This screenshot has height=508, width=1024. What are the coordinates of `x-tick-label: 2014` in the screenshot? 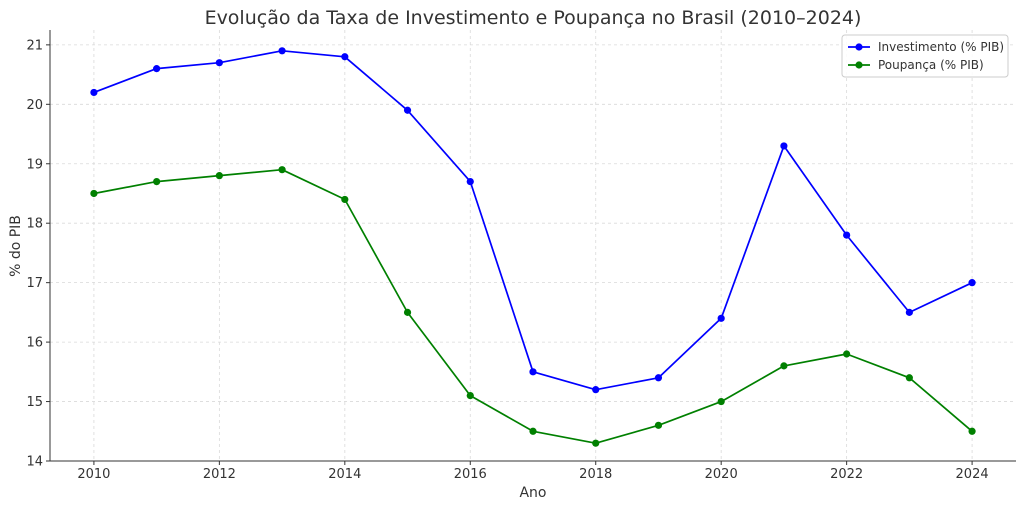 It's located at (344, 474).